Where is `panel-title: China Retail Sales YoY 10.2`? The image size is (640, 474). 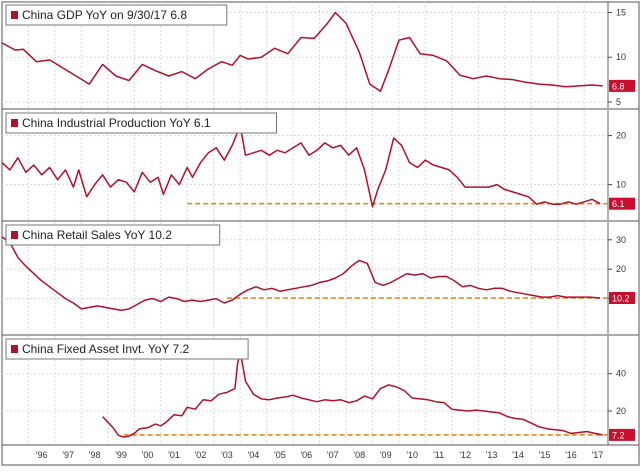 panel-title: China Retail Sales YoY 10.2 is located at coordinates (97, 235).